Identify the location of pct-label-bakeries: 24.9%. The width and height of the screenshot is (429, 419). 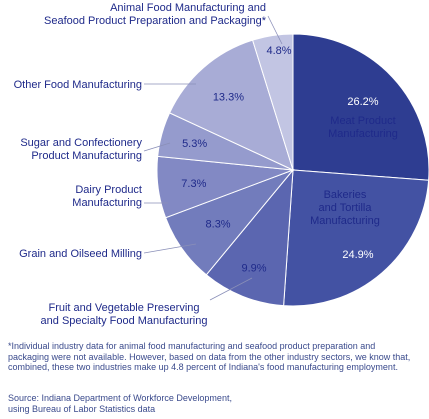
(357, 255).